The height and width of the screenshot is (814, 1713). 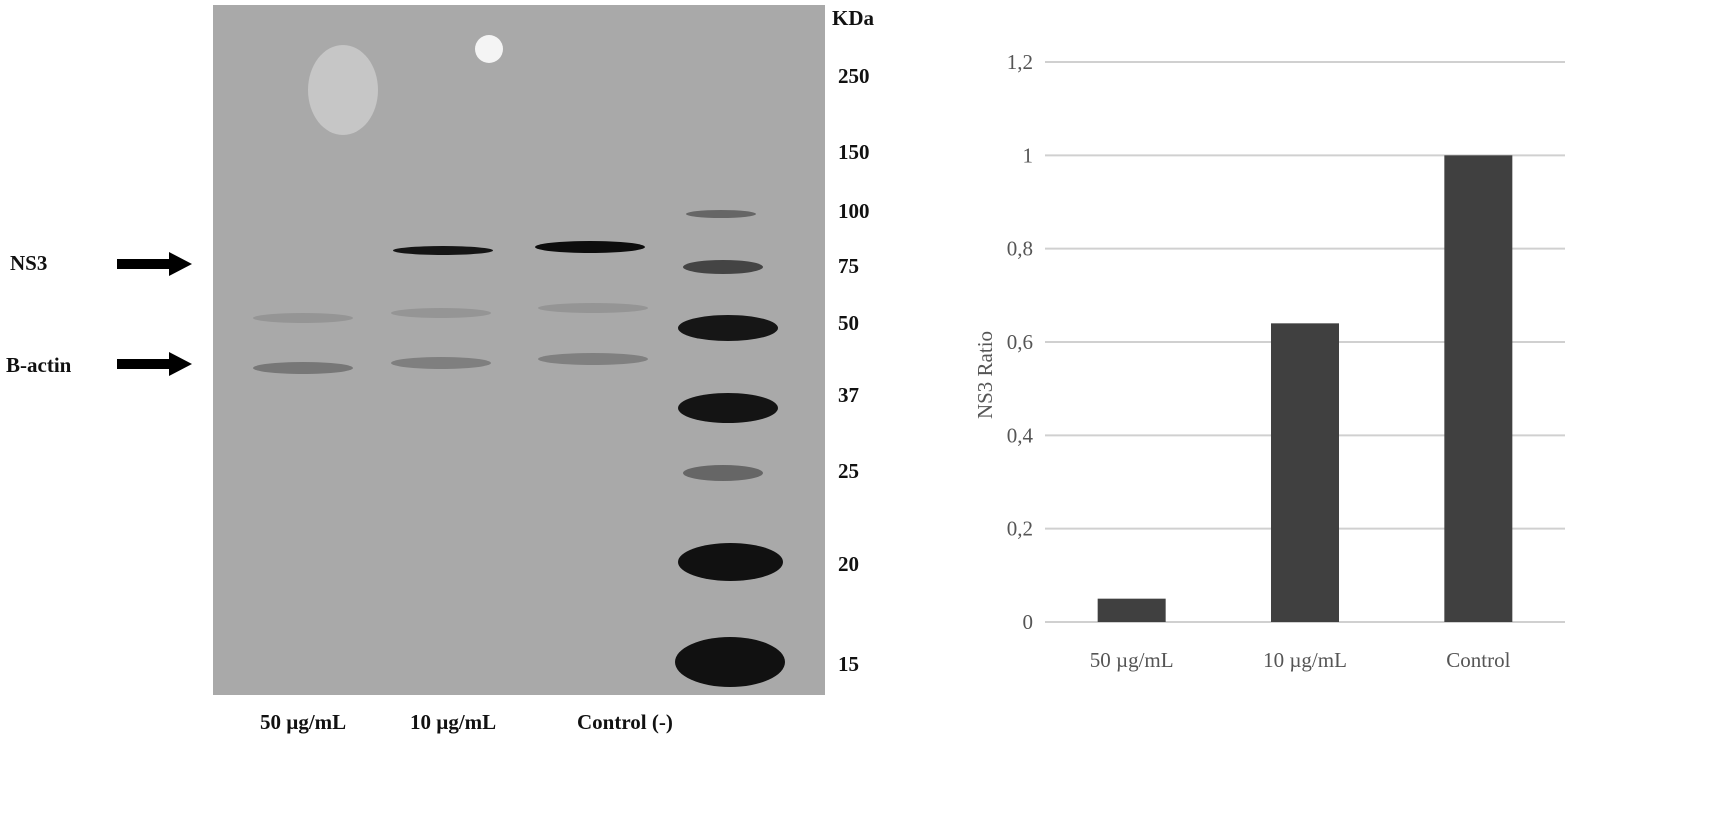 What do you see at coordinates (848, 664) in the screenshot?
I see `marker-15: 15` at bounding box center [848, 664].